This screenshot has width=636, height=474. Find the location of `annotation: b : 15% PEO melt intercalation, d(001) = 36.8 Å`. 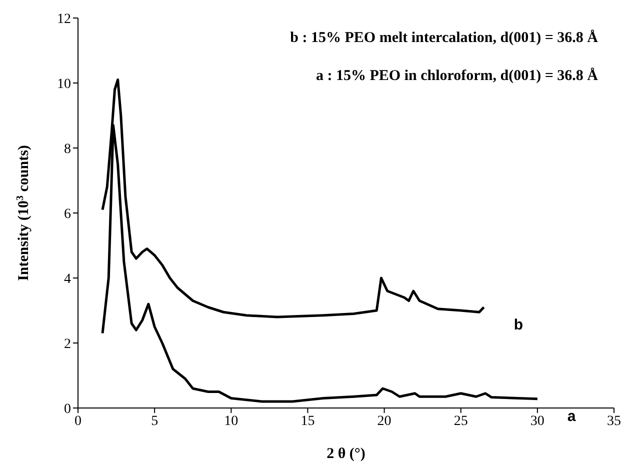

annotation: b : 15% PEO melt intercalation, d(001) = 36.8 Å is located at coordinates (444, 38).